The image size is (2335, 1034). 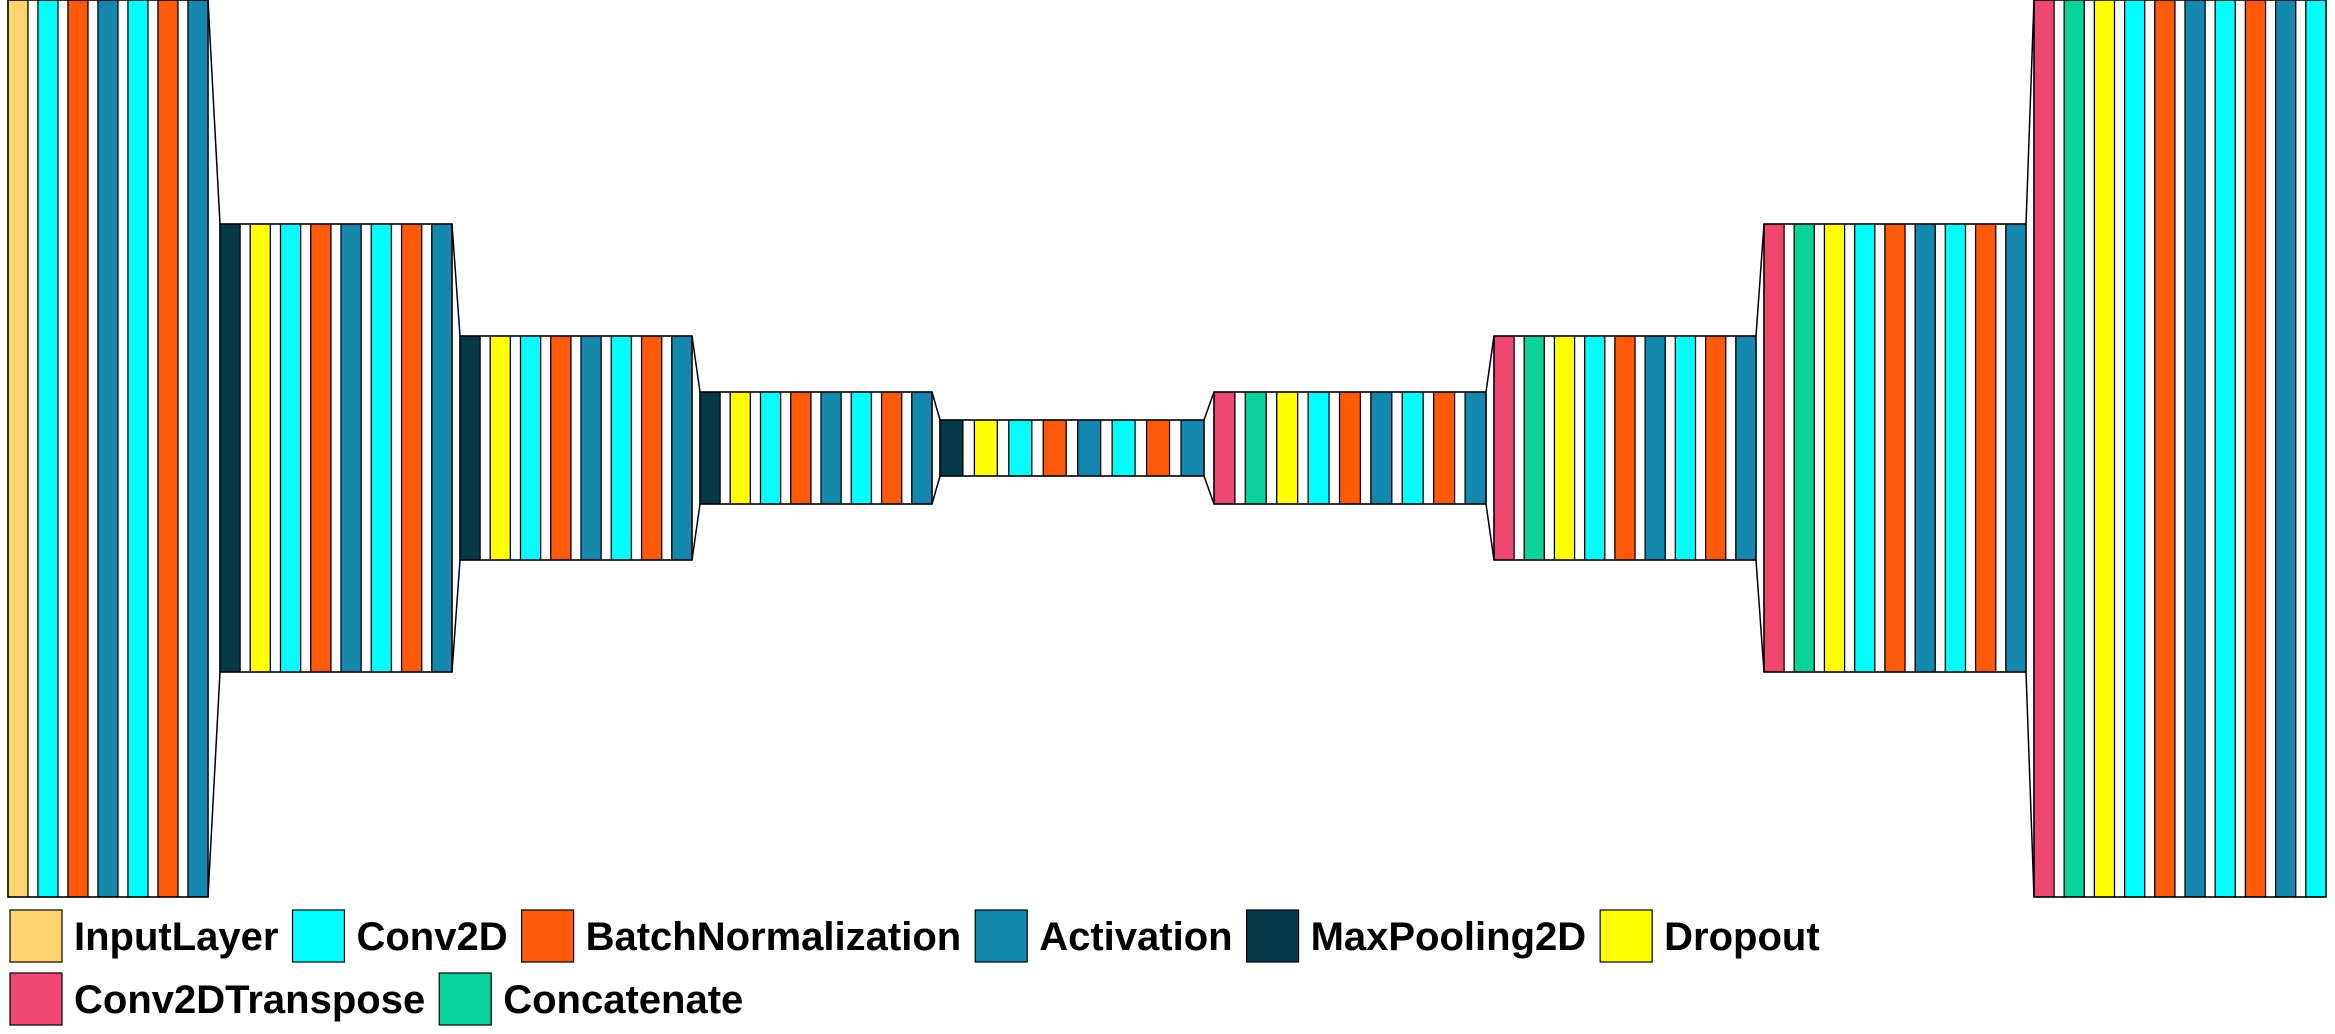 What do you see at coordinates (1415, 936) in the screenshot?
I see `legend-item-max-pooling2-d: MaxPooling2D` at bounding box center [1415, 936].